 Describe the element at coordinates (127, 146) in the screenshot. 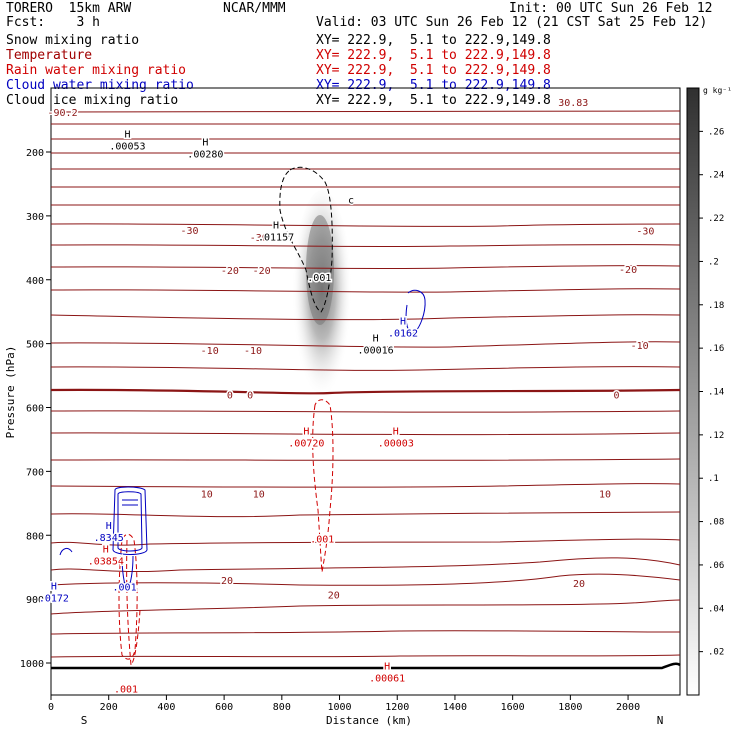

I see `extremum-value: .00053` at that location.